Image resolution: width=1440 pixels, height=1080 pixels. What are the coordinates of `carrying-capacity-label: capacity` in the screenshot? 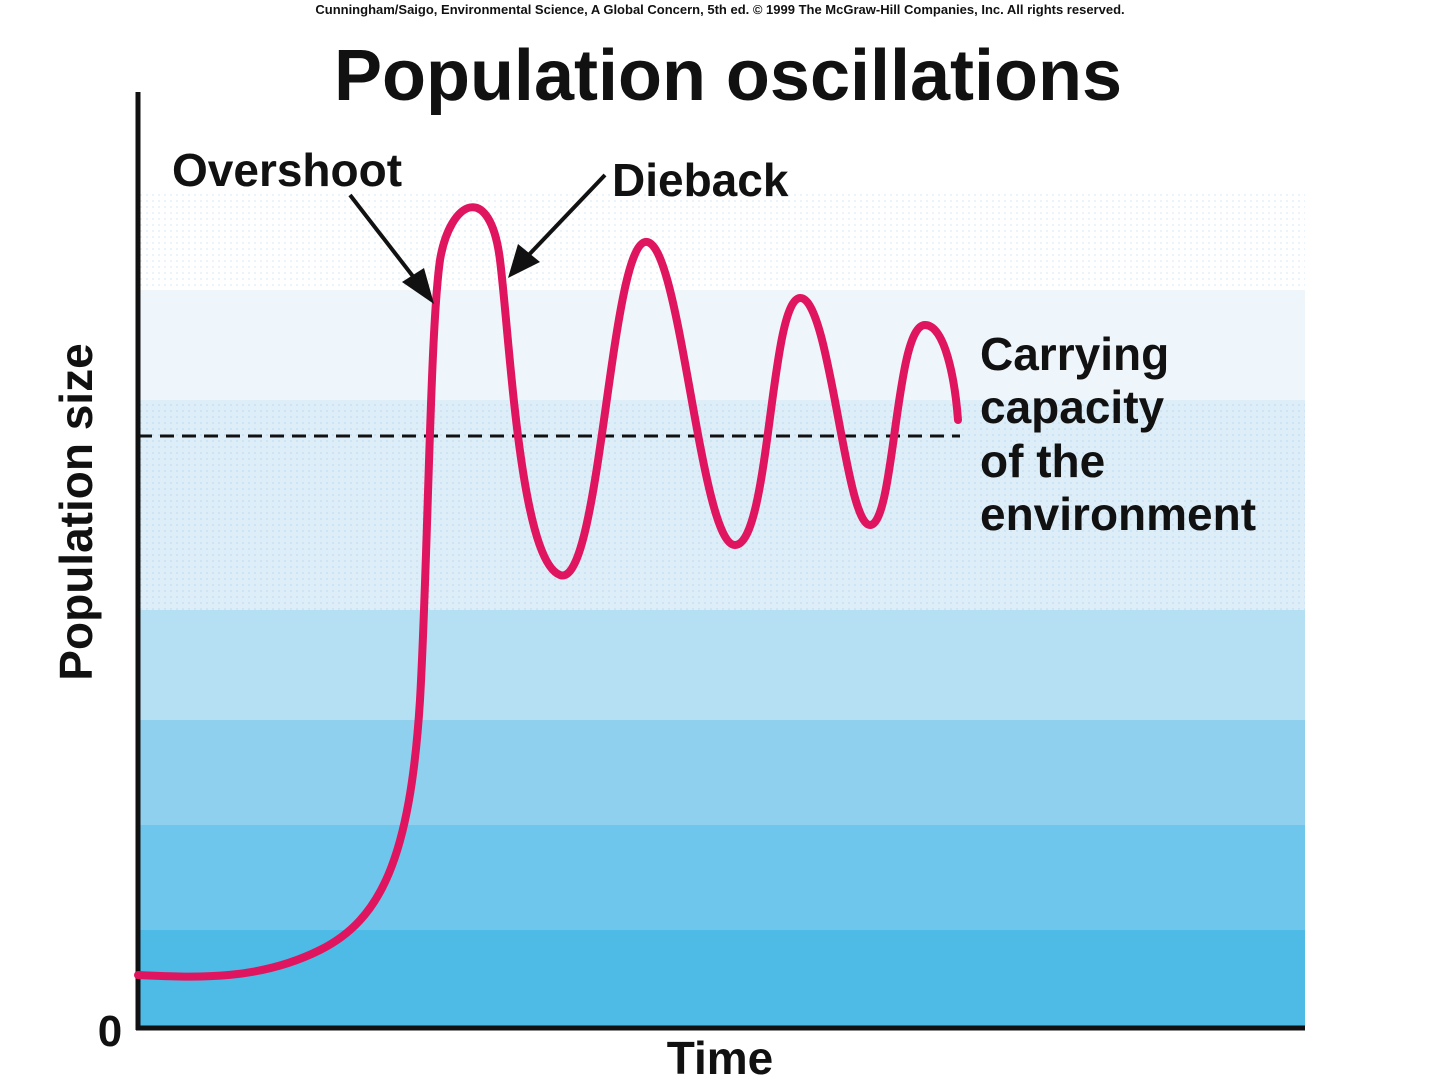 It's located at (1072, 407).